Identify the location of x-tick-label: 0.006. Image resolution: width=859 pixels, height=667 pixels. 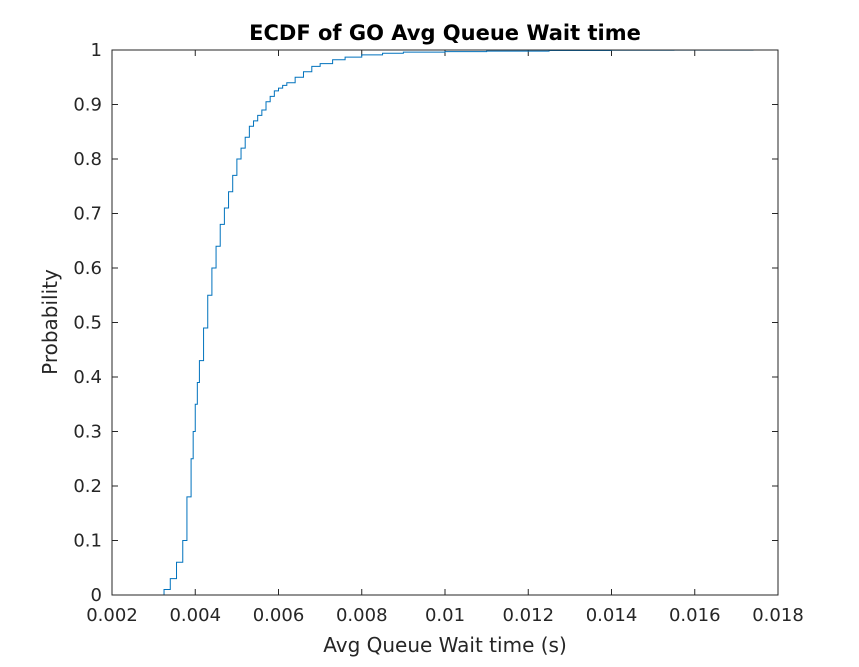
(279, 615).